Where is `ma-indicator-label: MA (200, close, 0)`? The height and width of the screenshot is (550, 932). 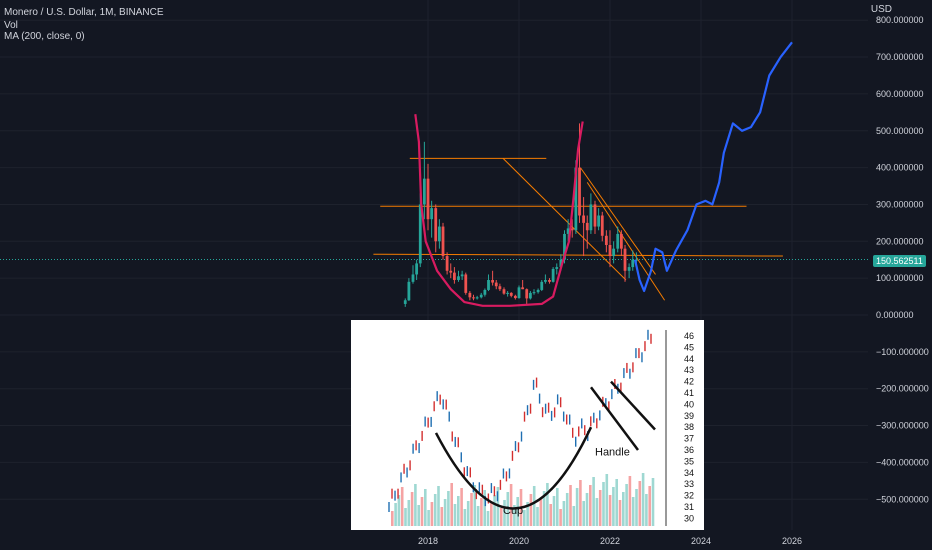 ma-indicator-label: MA (200, close, 0) is located at coordinates (44, 36).